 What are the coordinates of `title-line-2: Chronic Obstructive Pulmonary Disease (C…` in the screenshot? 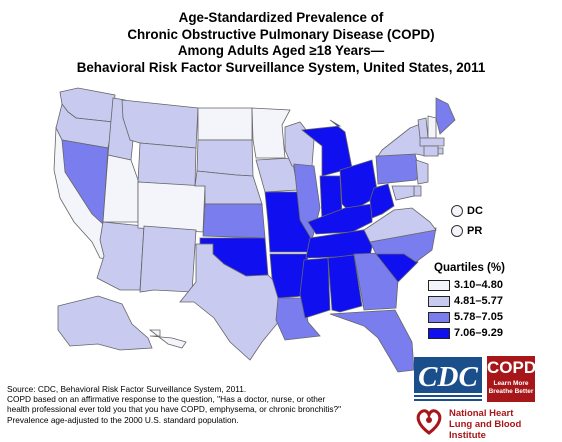 It's located at (281, 34).